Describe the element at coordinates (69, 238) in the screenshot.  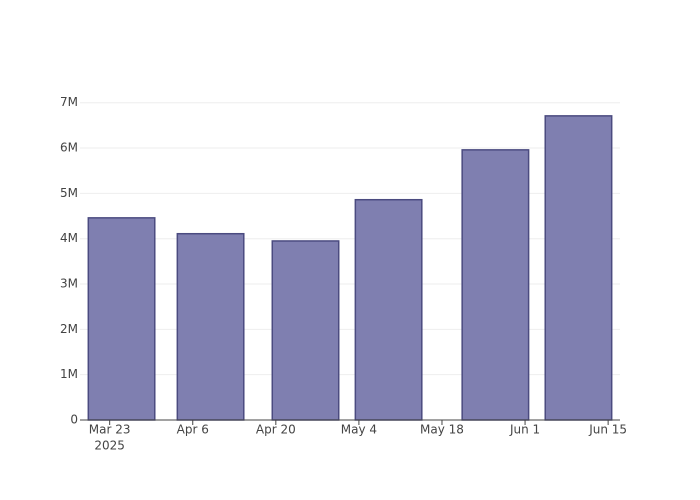
I see `y-tick-label: 4M` at that location.